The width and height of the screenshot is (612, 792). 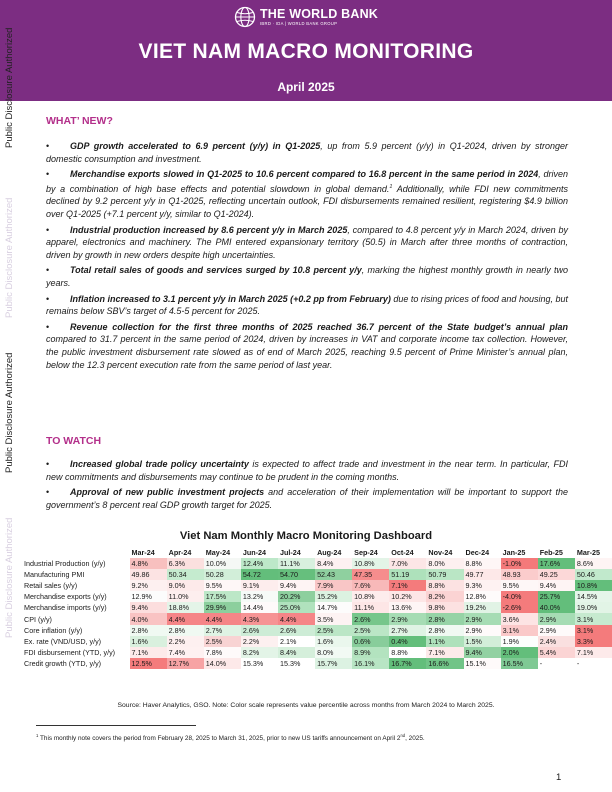 I want to click on table-cell: 12.4%, so click(x=259, y=564).